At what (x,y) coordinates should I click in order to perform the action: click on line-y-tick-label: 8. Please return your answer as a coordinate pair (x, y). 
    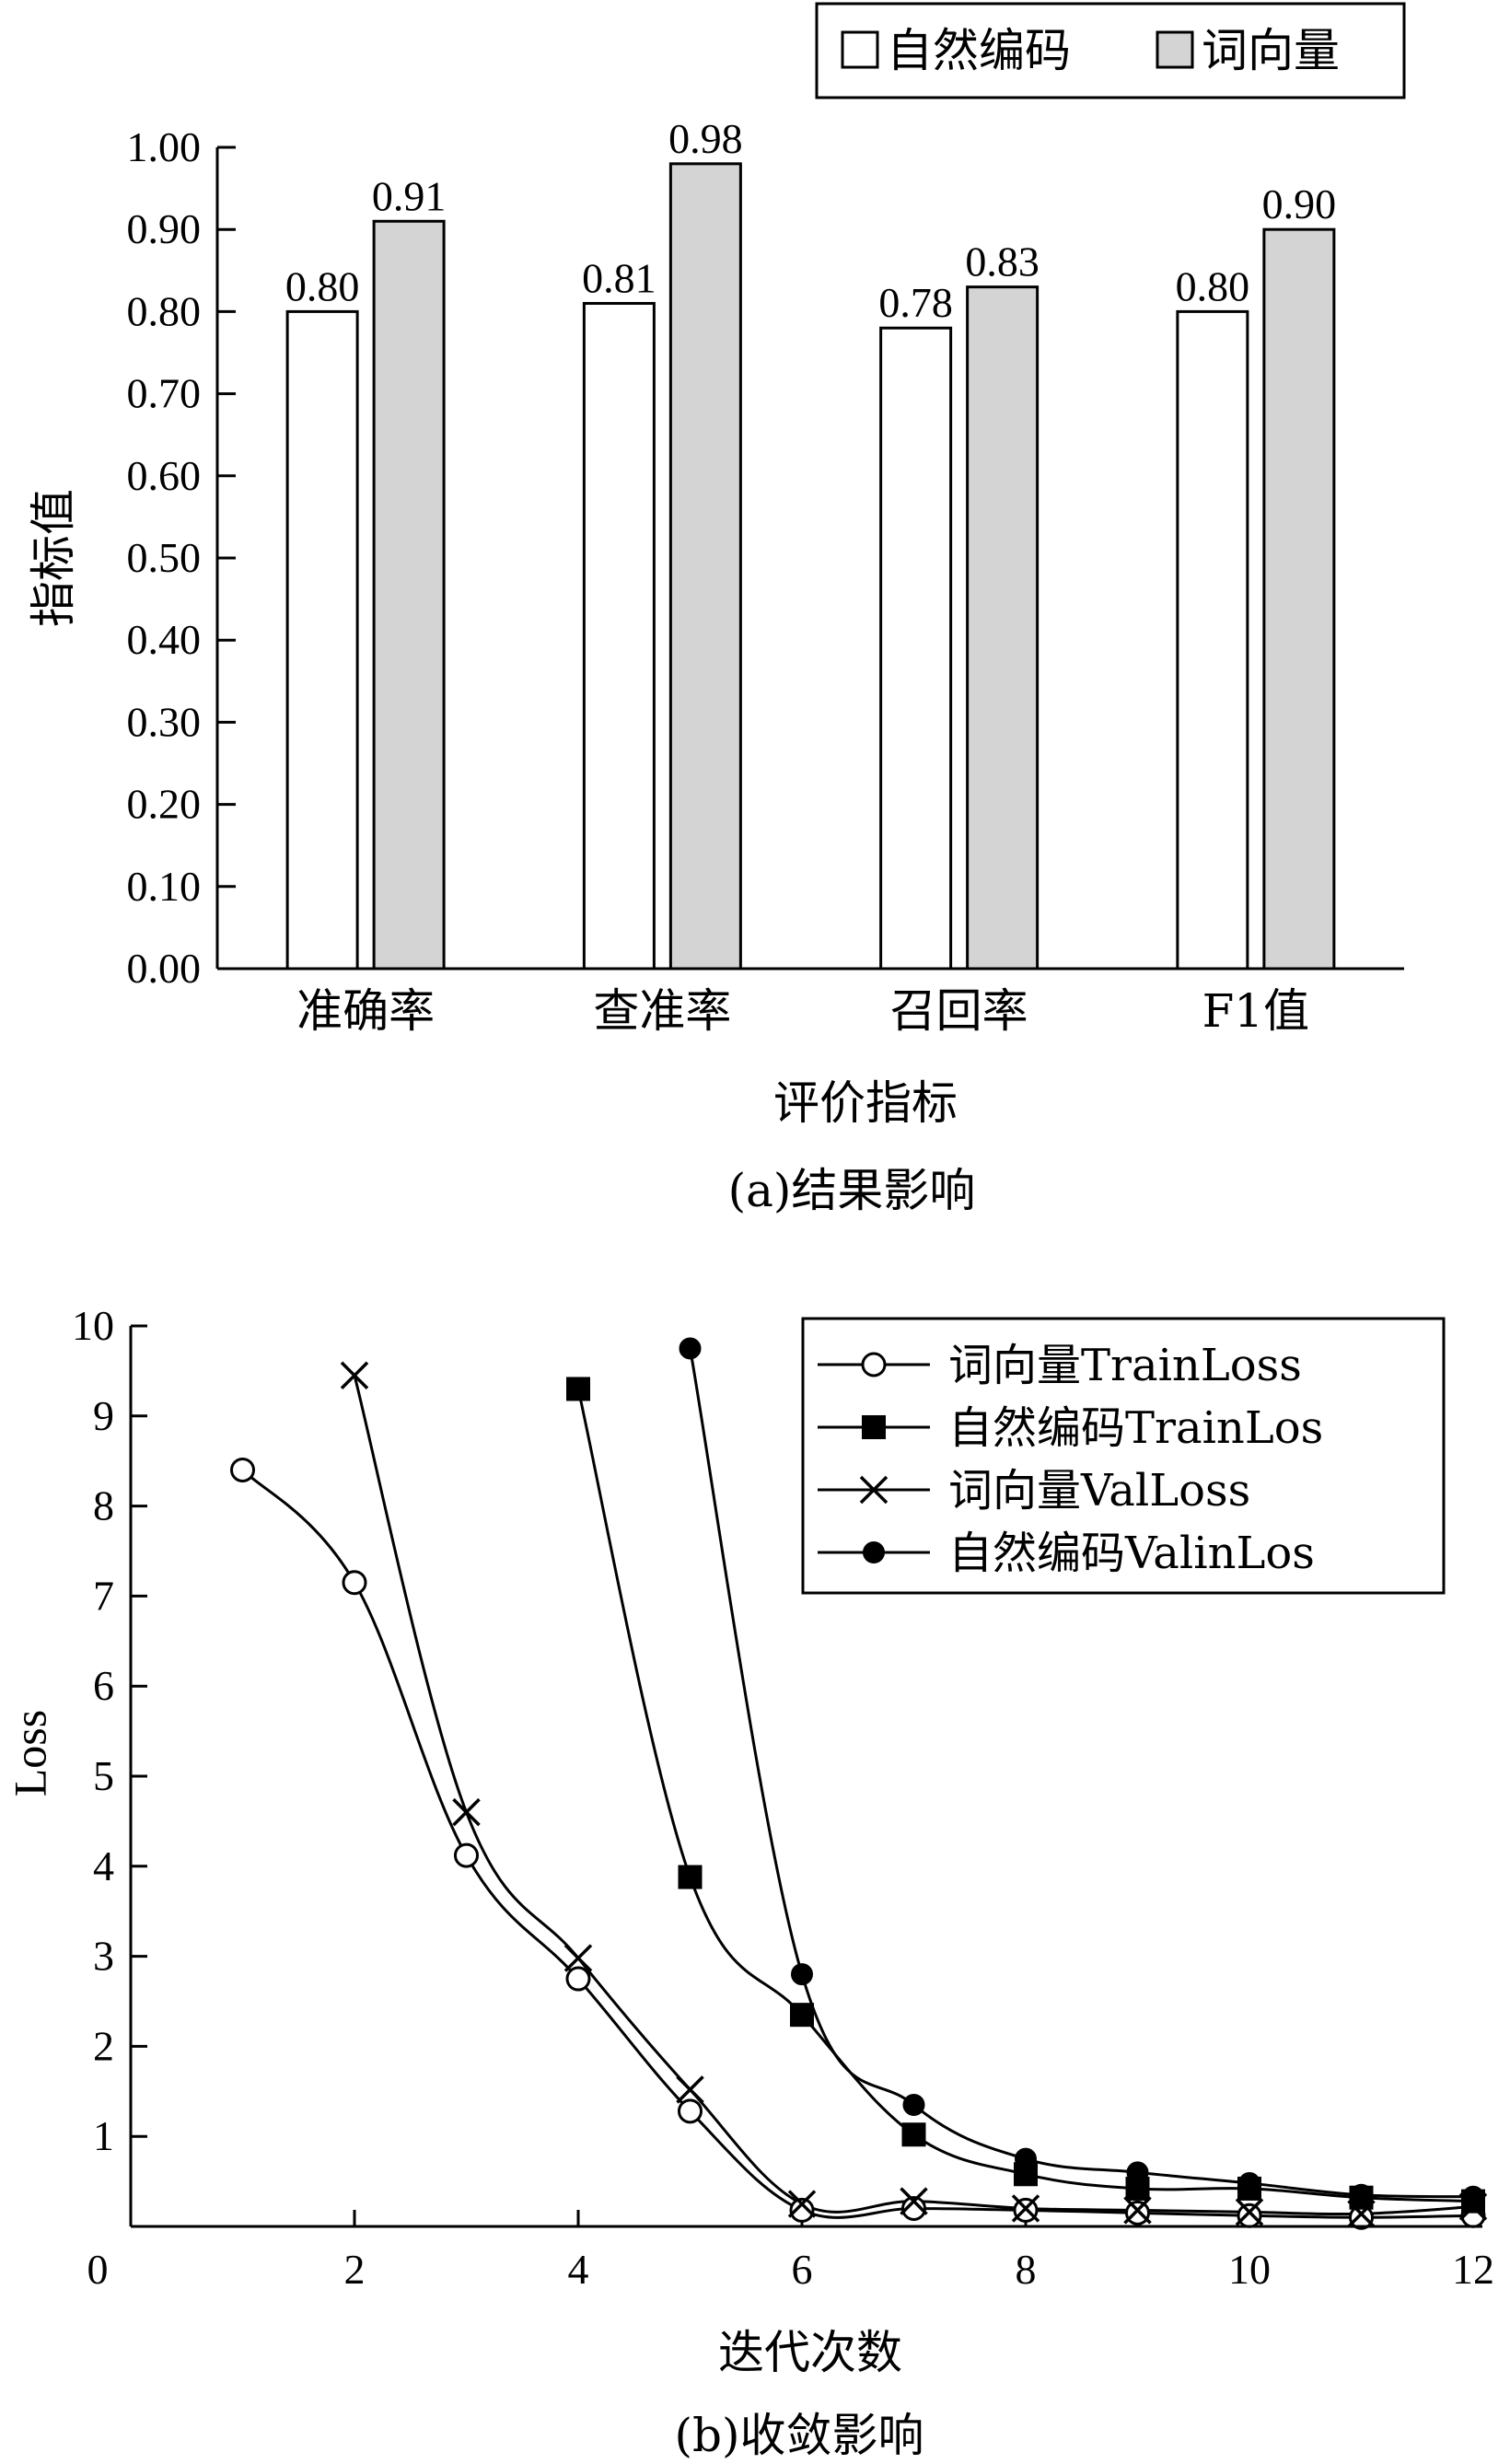
    Looking at the image, I should click on (103, 1505).